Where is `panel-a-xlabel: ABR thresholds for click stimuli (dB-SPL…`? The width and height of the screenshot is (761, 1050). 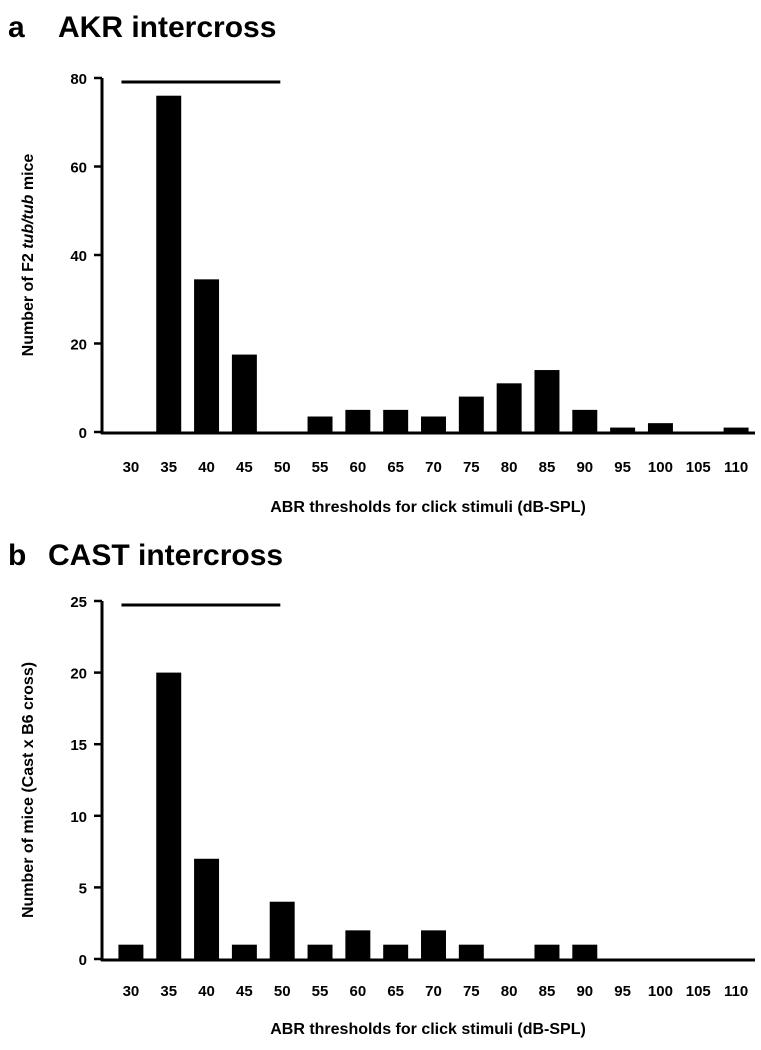
panel-a-xlabel: ABR thresholds for click stimuli (dB-SPL… is located at coordinates (428, 507).